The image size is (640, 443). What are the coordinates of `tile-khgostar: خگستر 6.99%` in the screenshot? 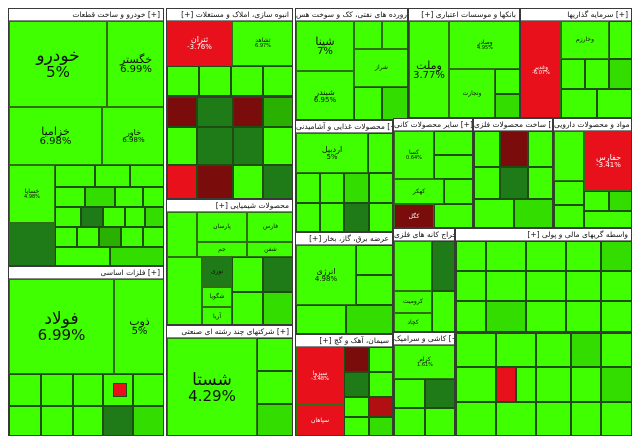 It's located at (135, 64).